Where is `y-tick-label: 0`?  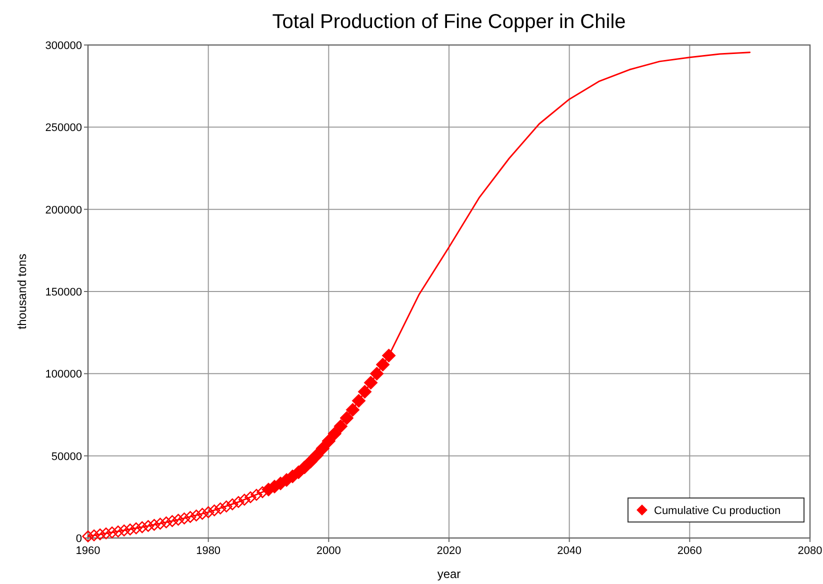 y-tick-label: 0 is located at coordinates (79, 539).